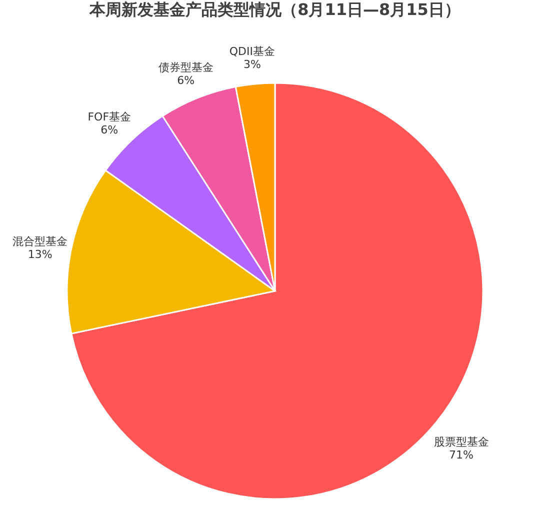 Image resolution: width=550 pixels, height=528 pixels. I want to click on slice-label: FOF基金, so click(110, 117).